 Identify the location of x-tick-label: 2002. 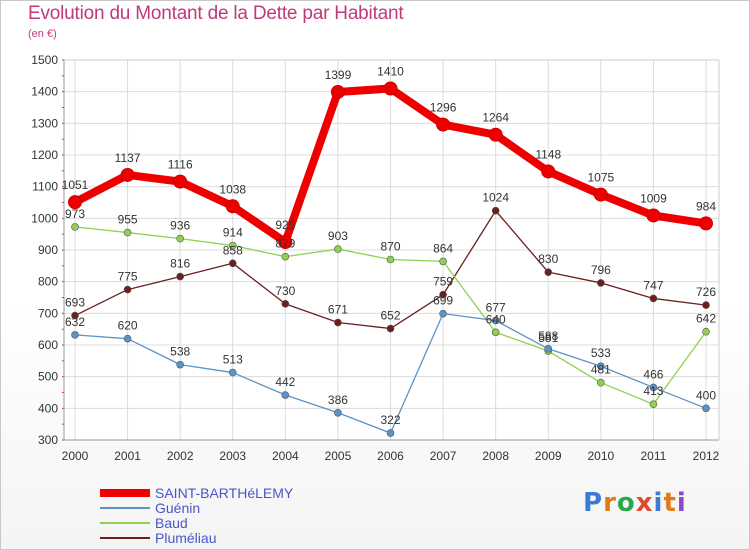
(180, 456).